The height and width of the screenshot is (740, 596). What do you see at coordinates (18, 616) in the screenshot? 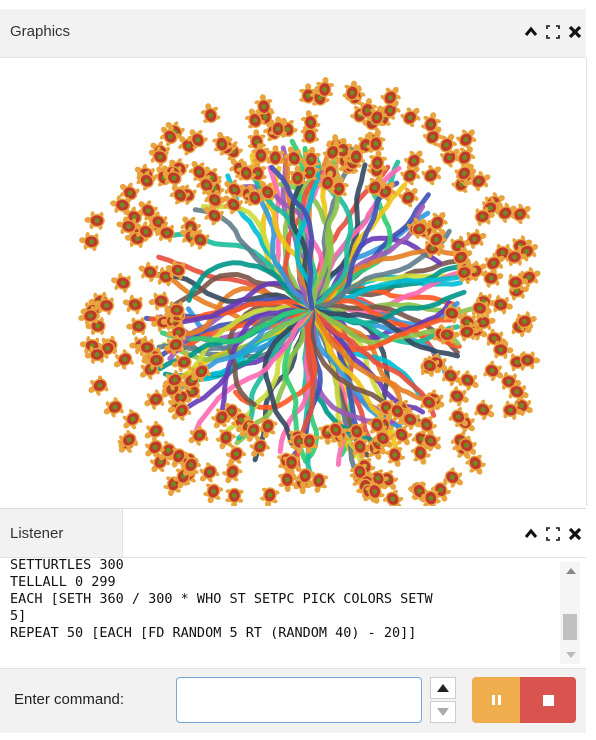
I see `output-line: 5]` at bounding box center [18, 616].